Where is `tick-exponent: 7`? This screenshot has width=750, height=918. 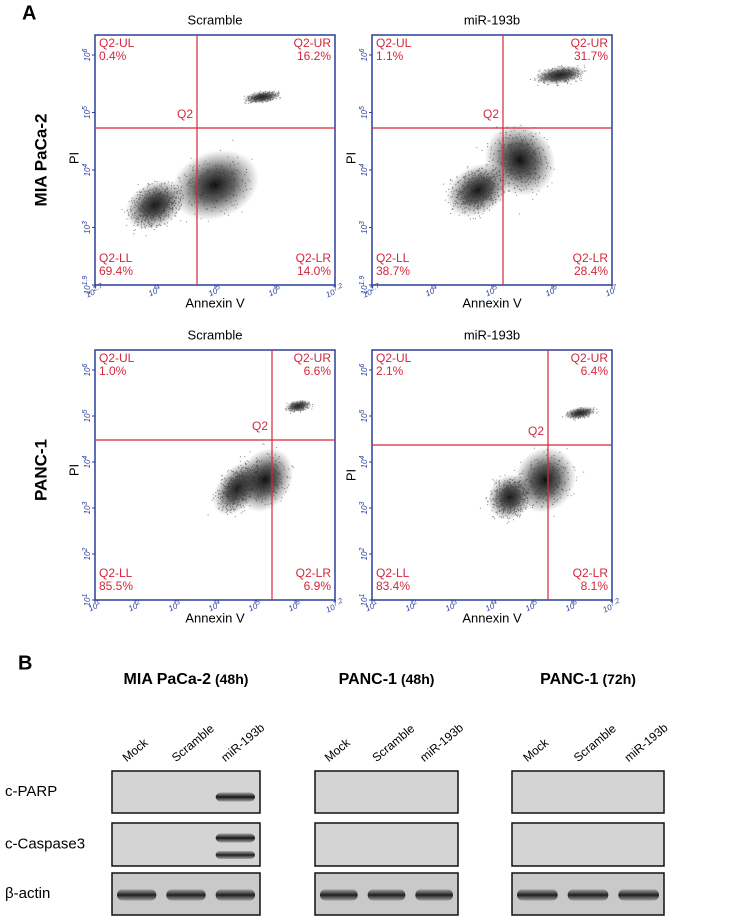
tick-exponent: 7 is located at coordinates (615, 287).